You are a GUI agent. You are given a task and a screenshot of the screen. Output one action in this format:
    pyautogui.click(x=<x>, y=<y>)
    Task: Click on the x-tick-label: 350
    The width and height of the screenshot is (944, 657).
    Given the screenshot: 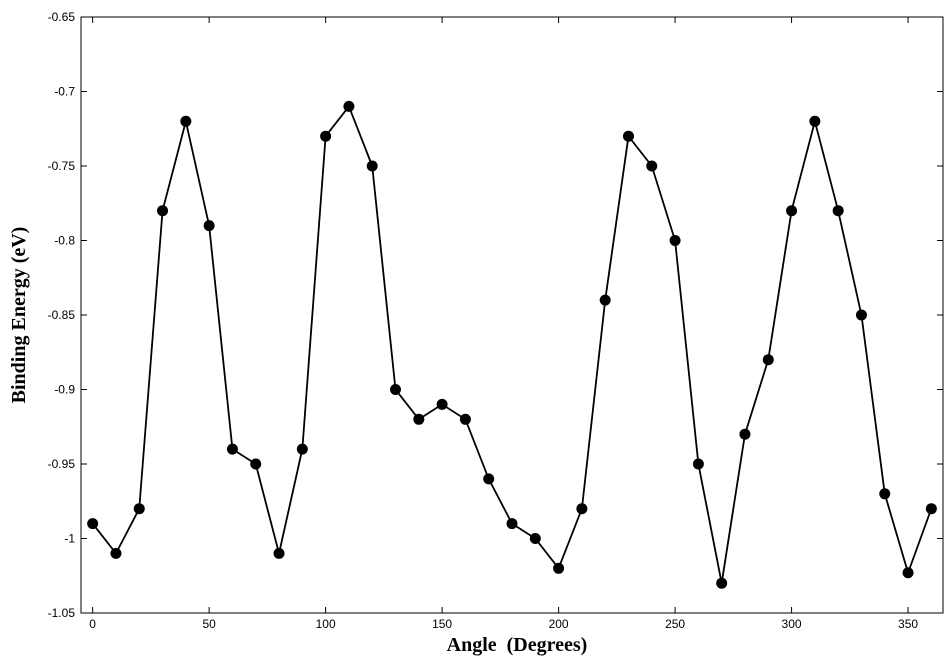 What is the action you would take?
    pyautogui.click(x=908, y=624)
    